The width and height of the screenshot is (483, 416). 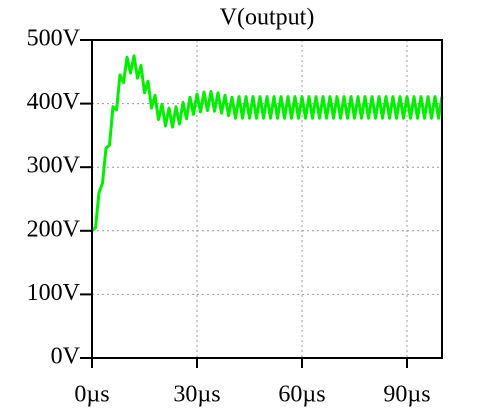 I want to click on y-tick-label: 0V, so click(x=66, y=357).